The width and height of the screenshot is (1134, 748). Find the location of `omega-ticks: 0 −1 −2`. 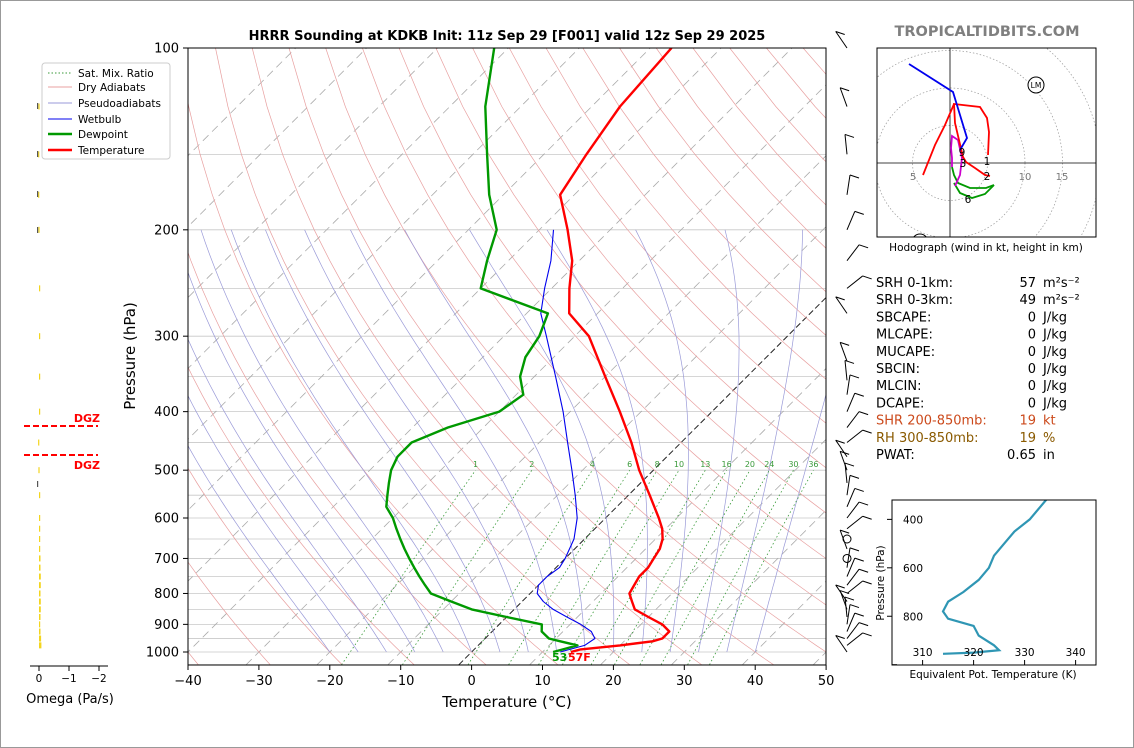

omega-ticks: 0 −1 −2 is located at coordinates (71, 675).